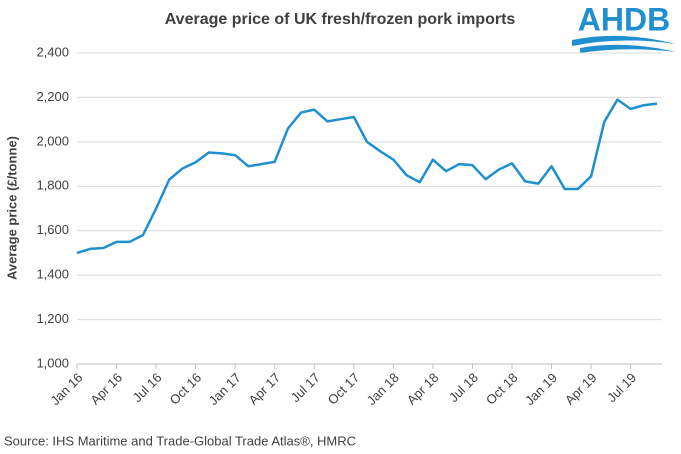 This screenshot has height=454, width=681. Describe the element at coordinates (344, 389) in the screenshot. I see `x-tick-label: Oct 17` at that location.